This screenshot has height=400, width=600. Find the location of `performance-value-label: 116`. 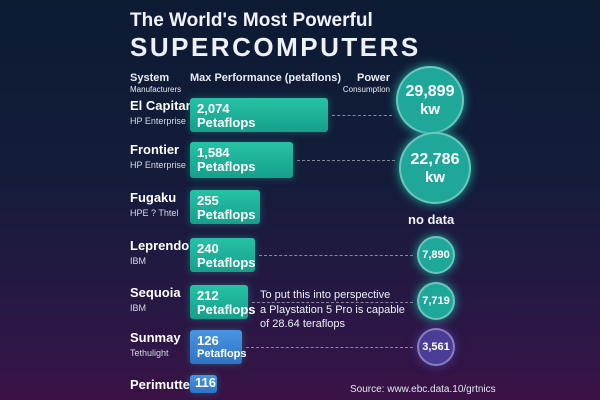

performance-value-label: 116 is located at coordinates (205, 382).